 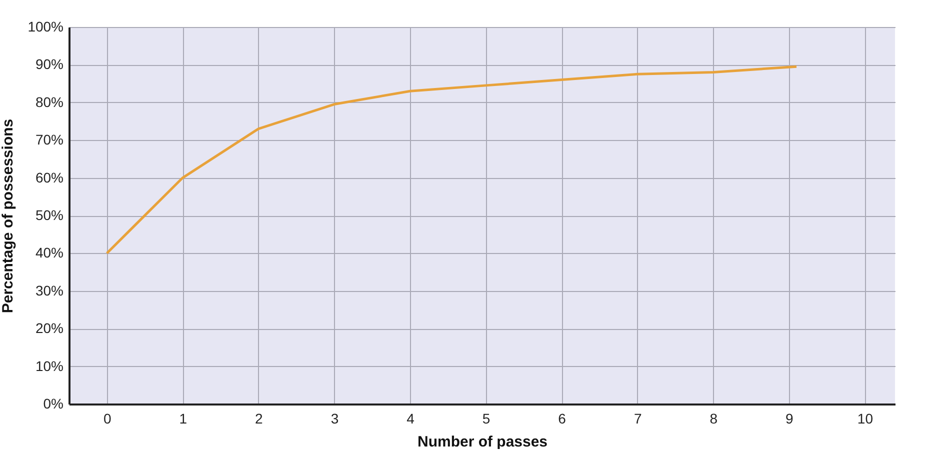 What do you see at coordinates (486, 418) in the screenshot?
I see `x-tick-label: 5` at bounding box center [486, 418].